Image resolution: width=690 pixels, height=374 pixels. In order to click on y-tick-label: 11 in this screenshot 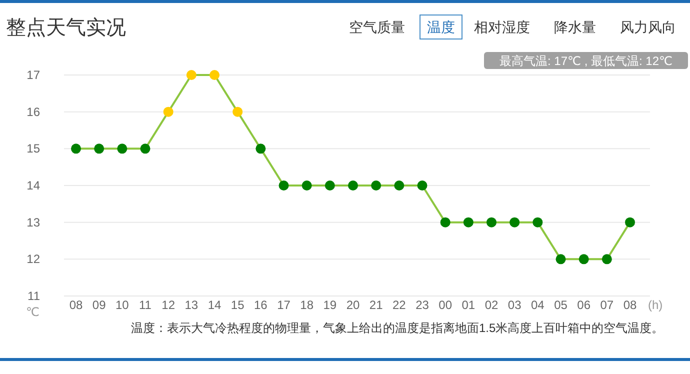, I will do `click(34, 296)`.